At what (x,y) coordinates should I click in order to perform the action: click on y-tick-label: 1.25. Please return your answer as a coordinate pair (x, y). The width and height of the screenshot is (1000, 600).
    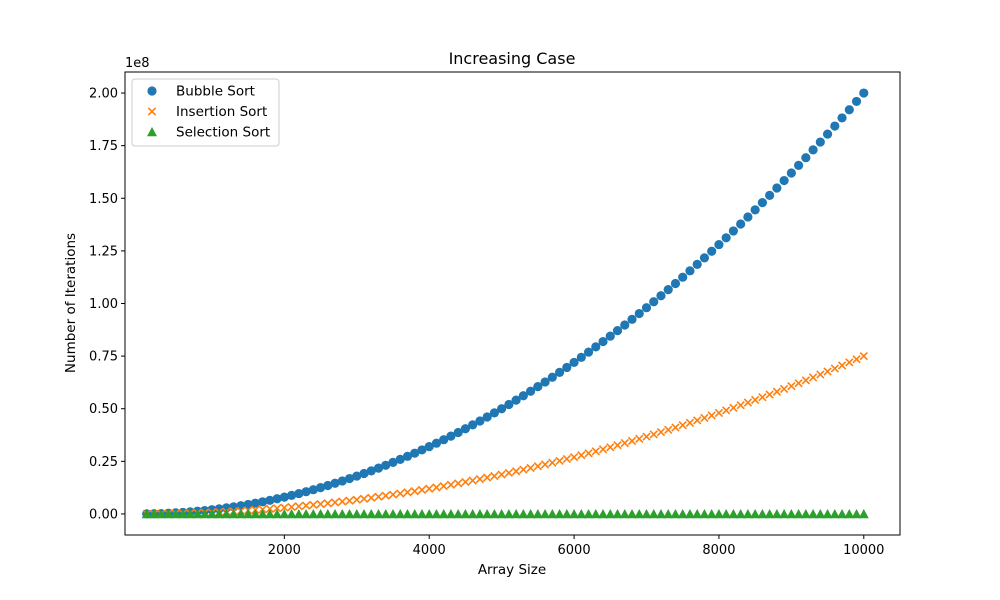
    Looking at the image, I should click on (103, 251).